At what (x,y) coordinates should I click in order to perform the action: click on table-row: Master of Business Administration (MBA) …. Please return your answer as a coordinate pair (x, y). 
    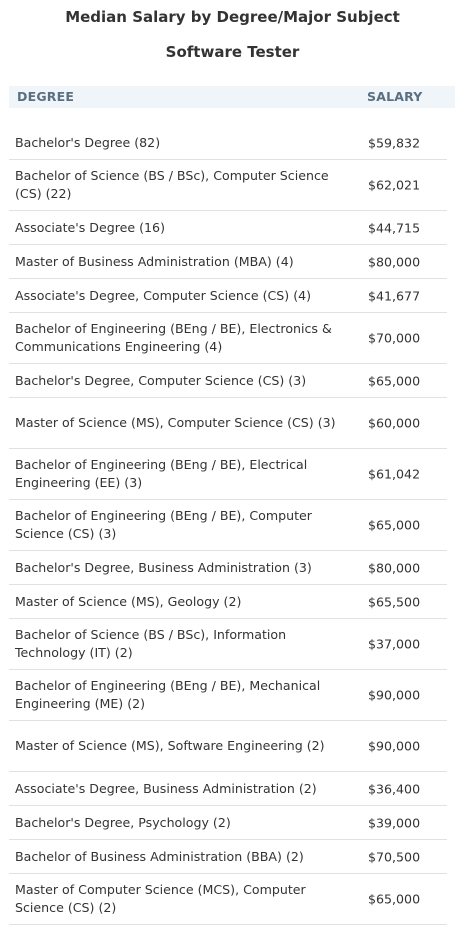
    Looking at the image, I should click on (228, 262).